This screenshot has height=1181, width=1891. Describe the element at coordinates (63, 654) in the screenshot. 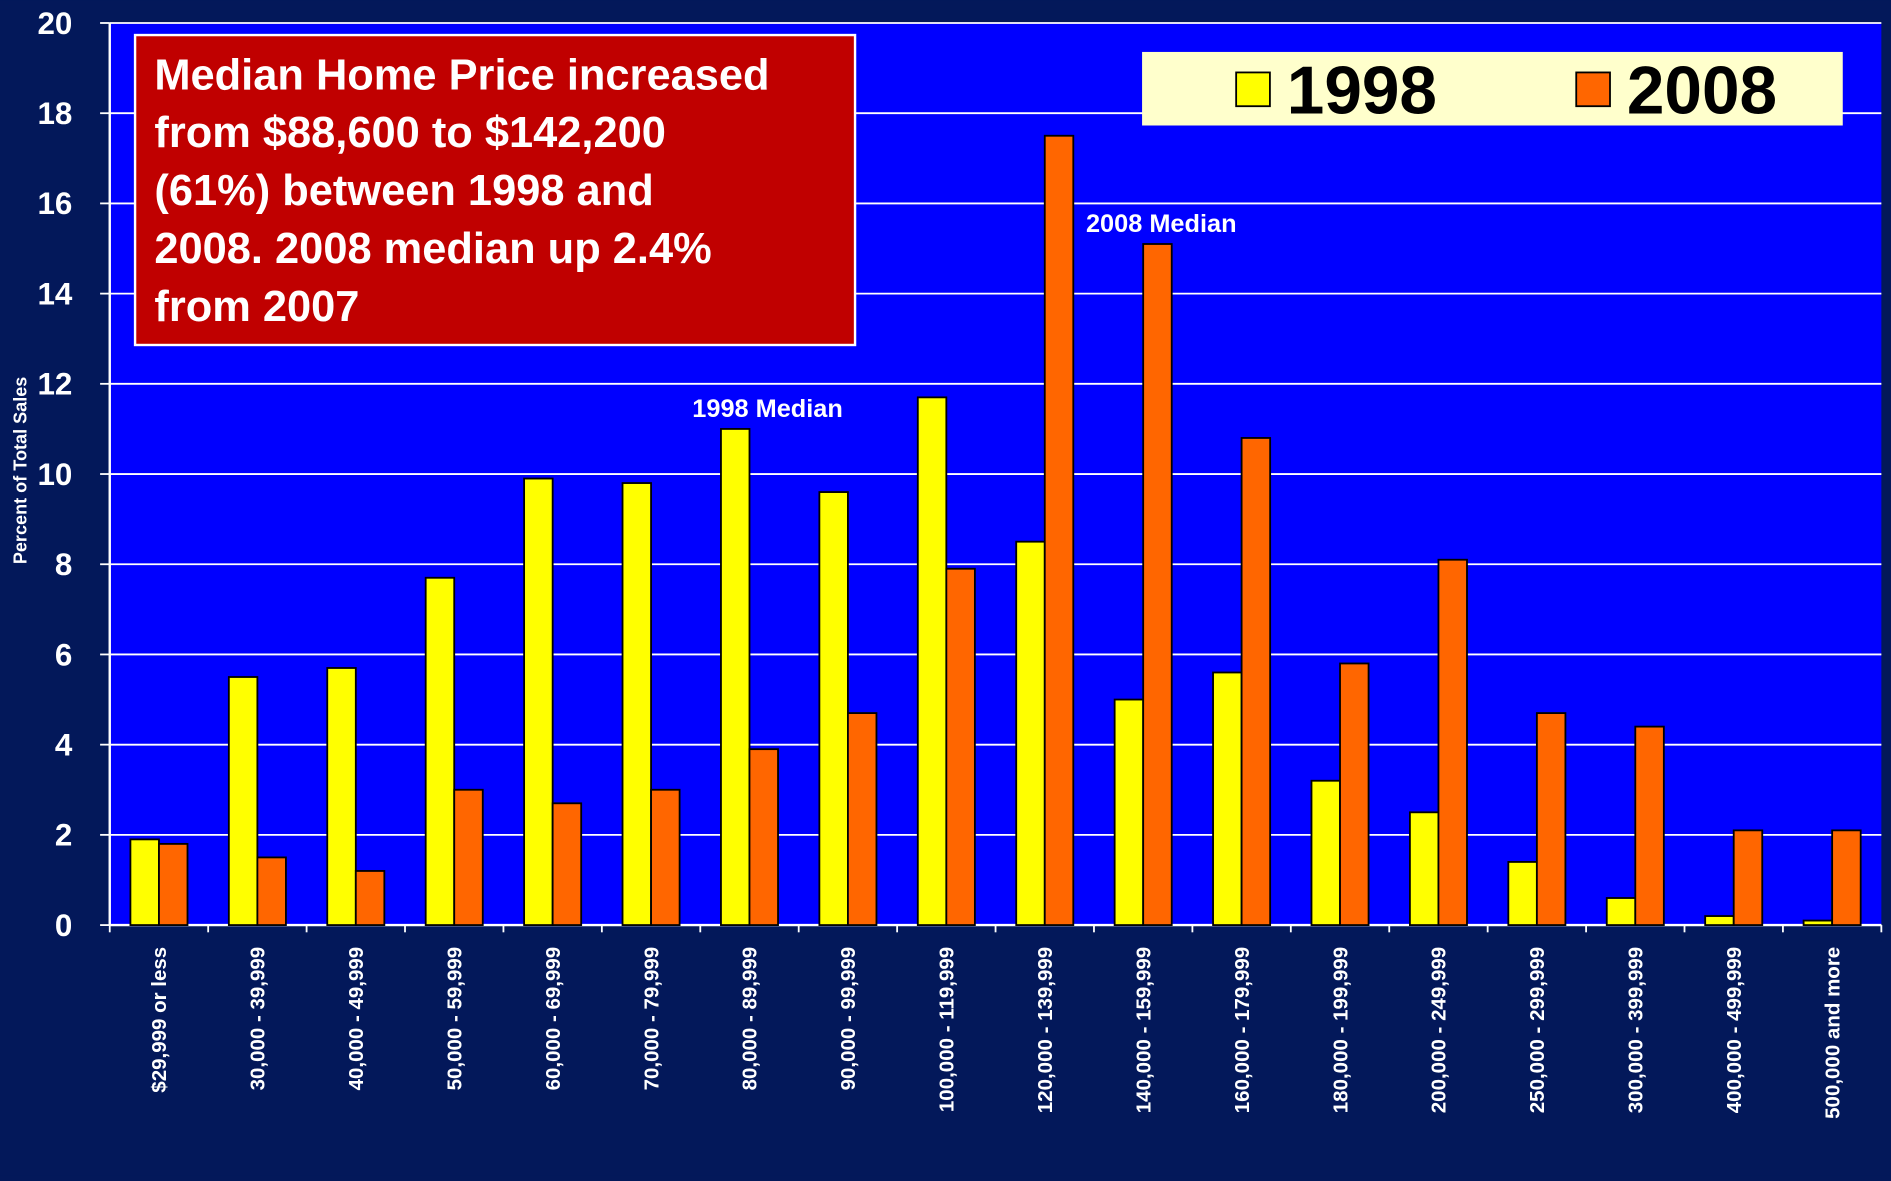

I see `y-tick-label: 6` at that location.